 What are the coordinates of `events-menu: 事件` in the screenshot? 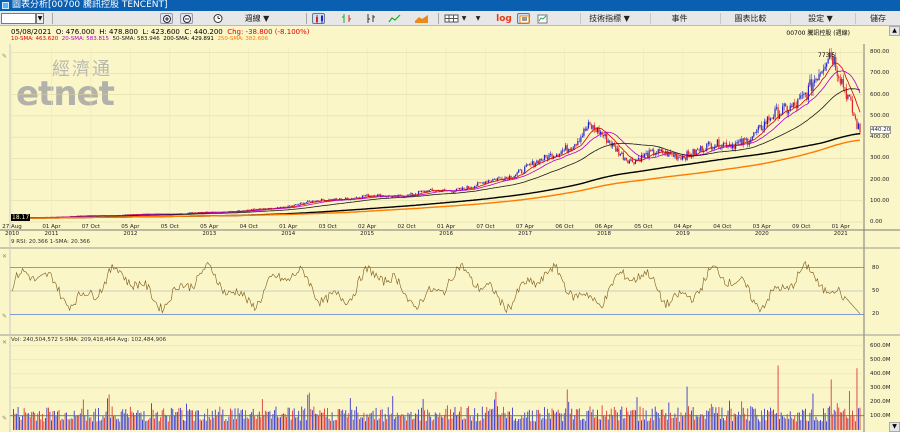 It's located at (679, 18).